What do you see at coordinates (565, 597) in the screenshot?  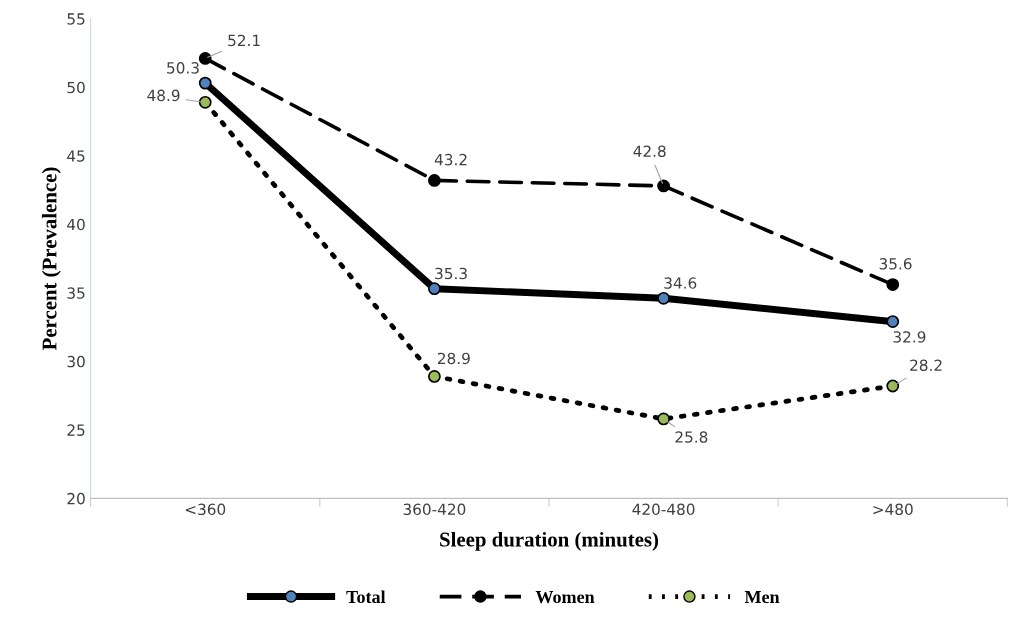 I see `legend-label: Women` at bounding box center [565, 597].